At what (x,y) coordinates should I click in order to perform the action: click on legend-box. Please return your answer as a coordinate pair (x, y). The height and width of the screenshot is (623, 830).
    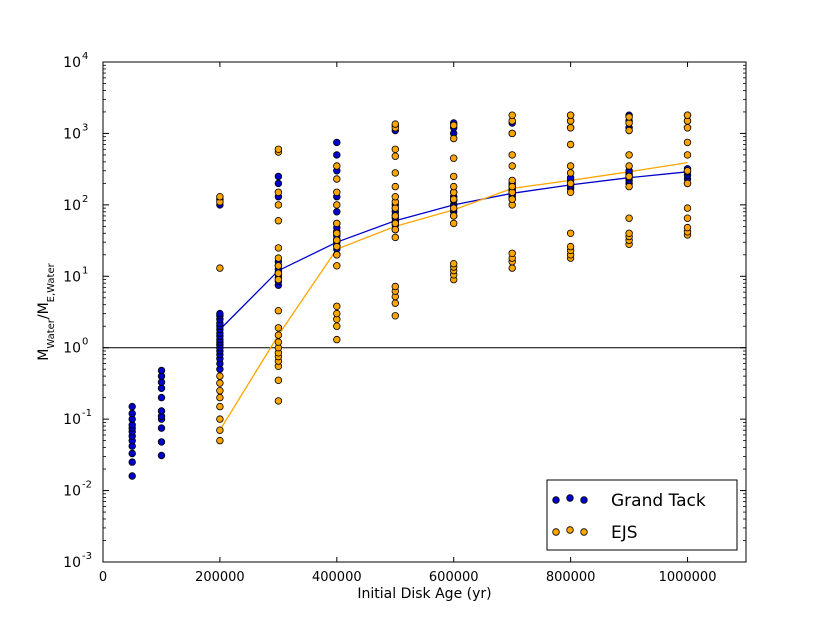
    Looking at the image, I should click on (642, 515).